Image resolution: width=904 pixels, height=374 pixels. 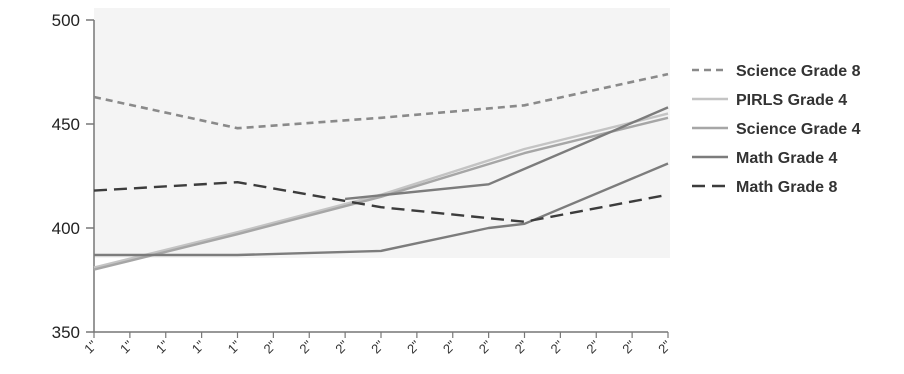 I want to click on y-tick-label: 500, so click(x=66, y=20).